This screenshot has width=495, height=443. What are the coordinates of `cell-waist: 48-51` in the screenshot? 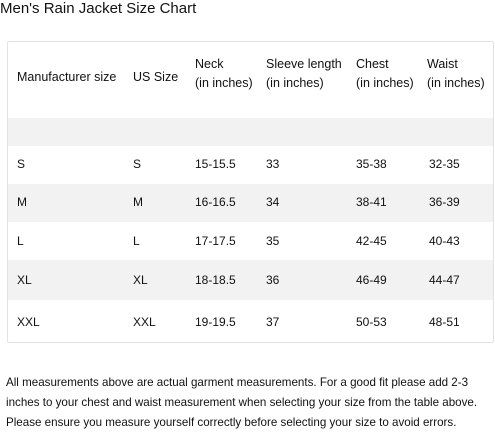 It's located at (444, 322).